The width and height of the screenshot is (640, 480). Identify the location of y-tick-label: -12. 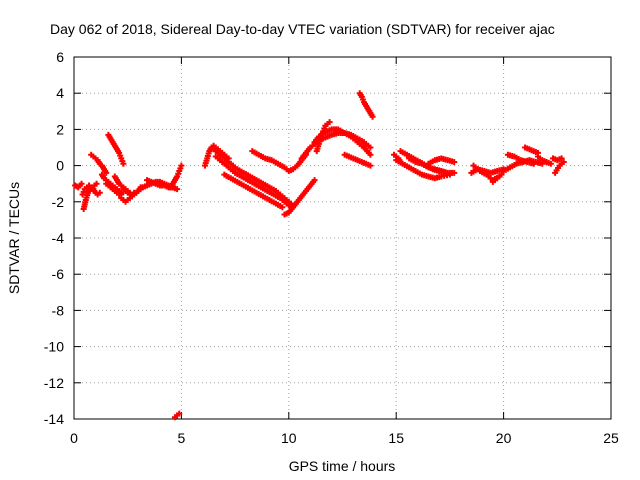
(54, 383).